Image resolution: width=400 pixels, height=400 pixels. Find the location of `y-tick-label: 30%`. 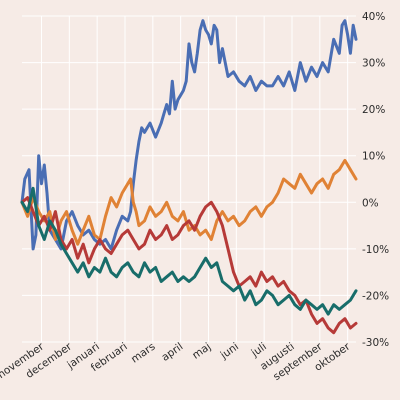

y-tick-label: 30% is located at coordinates (373, 64).